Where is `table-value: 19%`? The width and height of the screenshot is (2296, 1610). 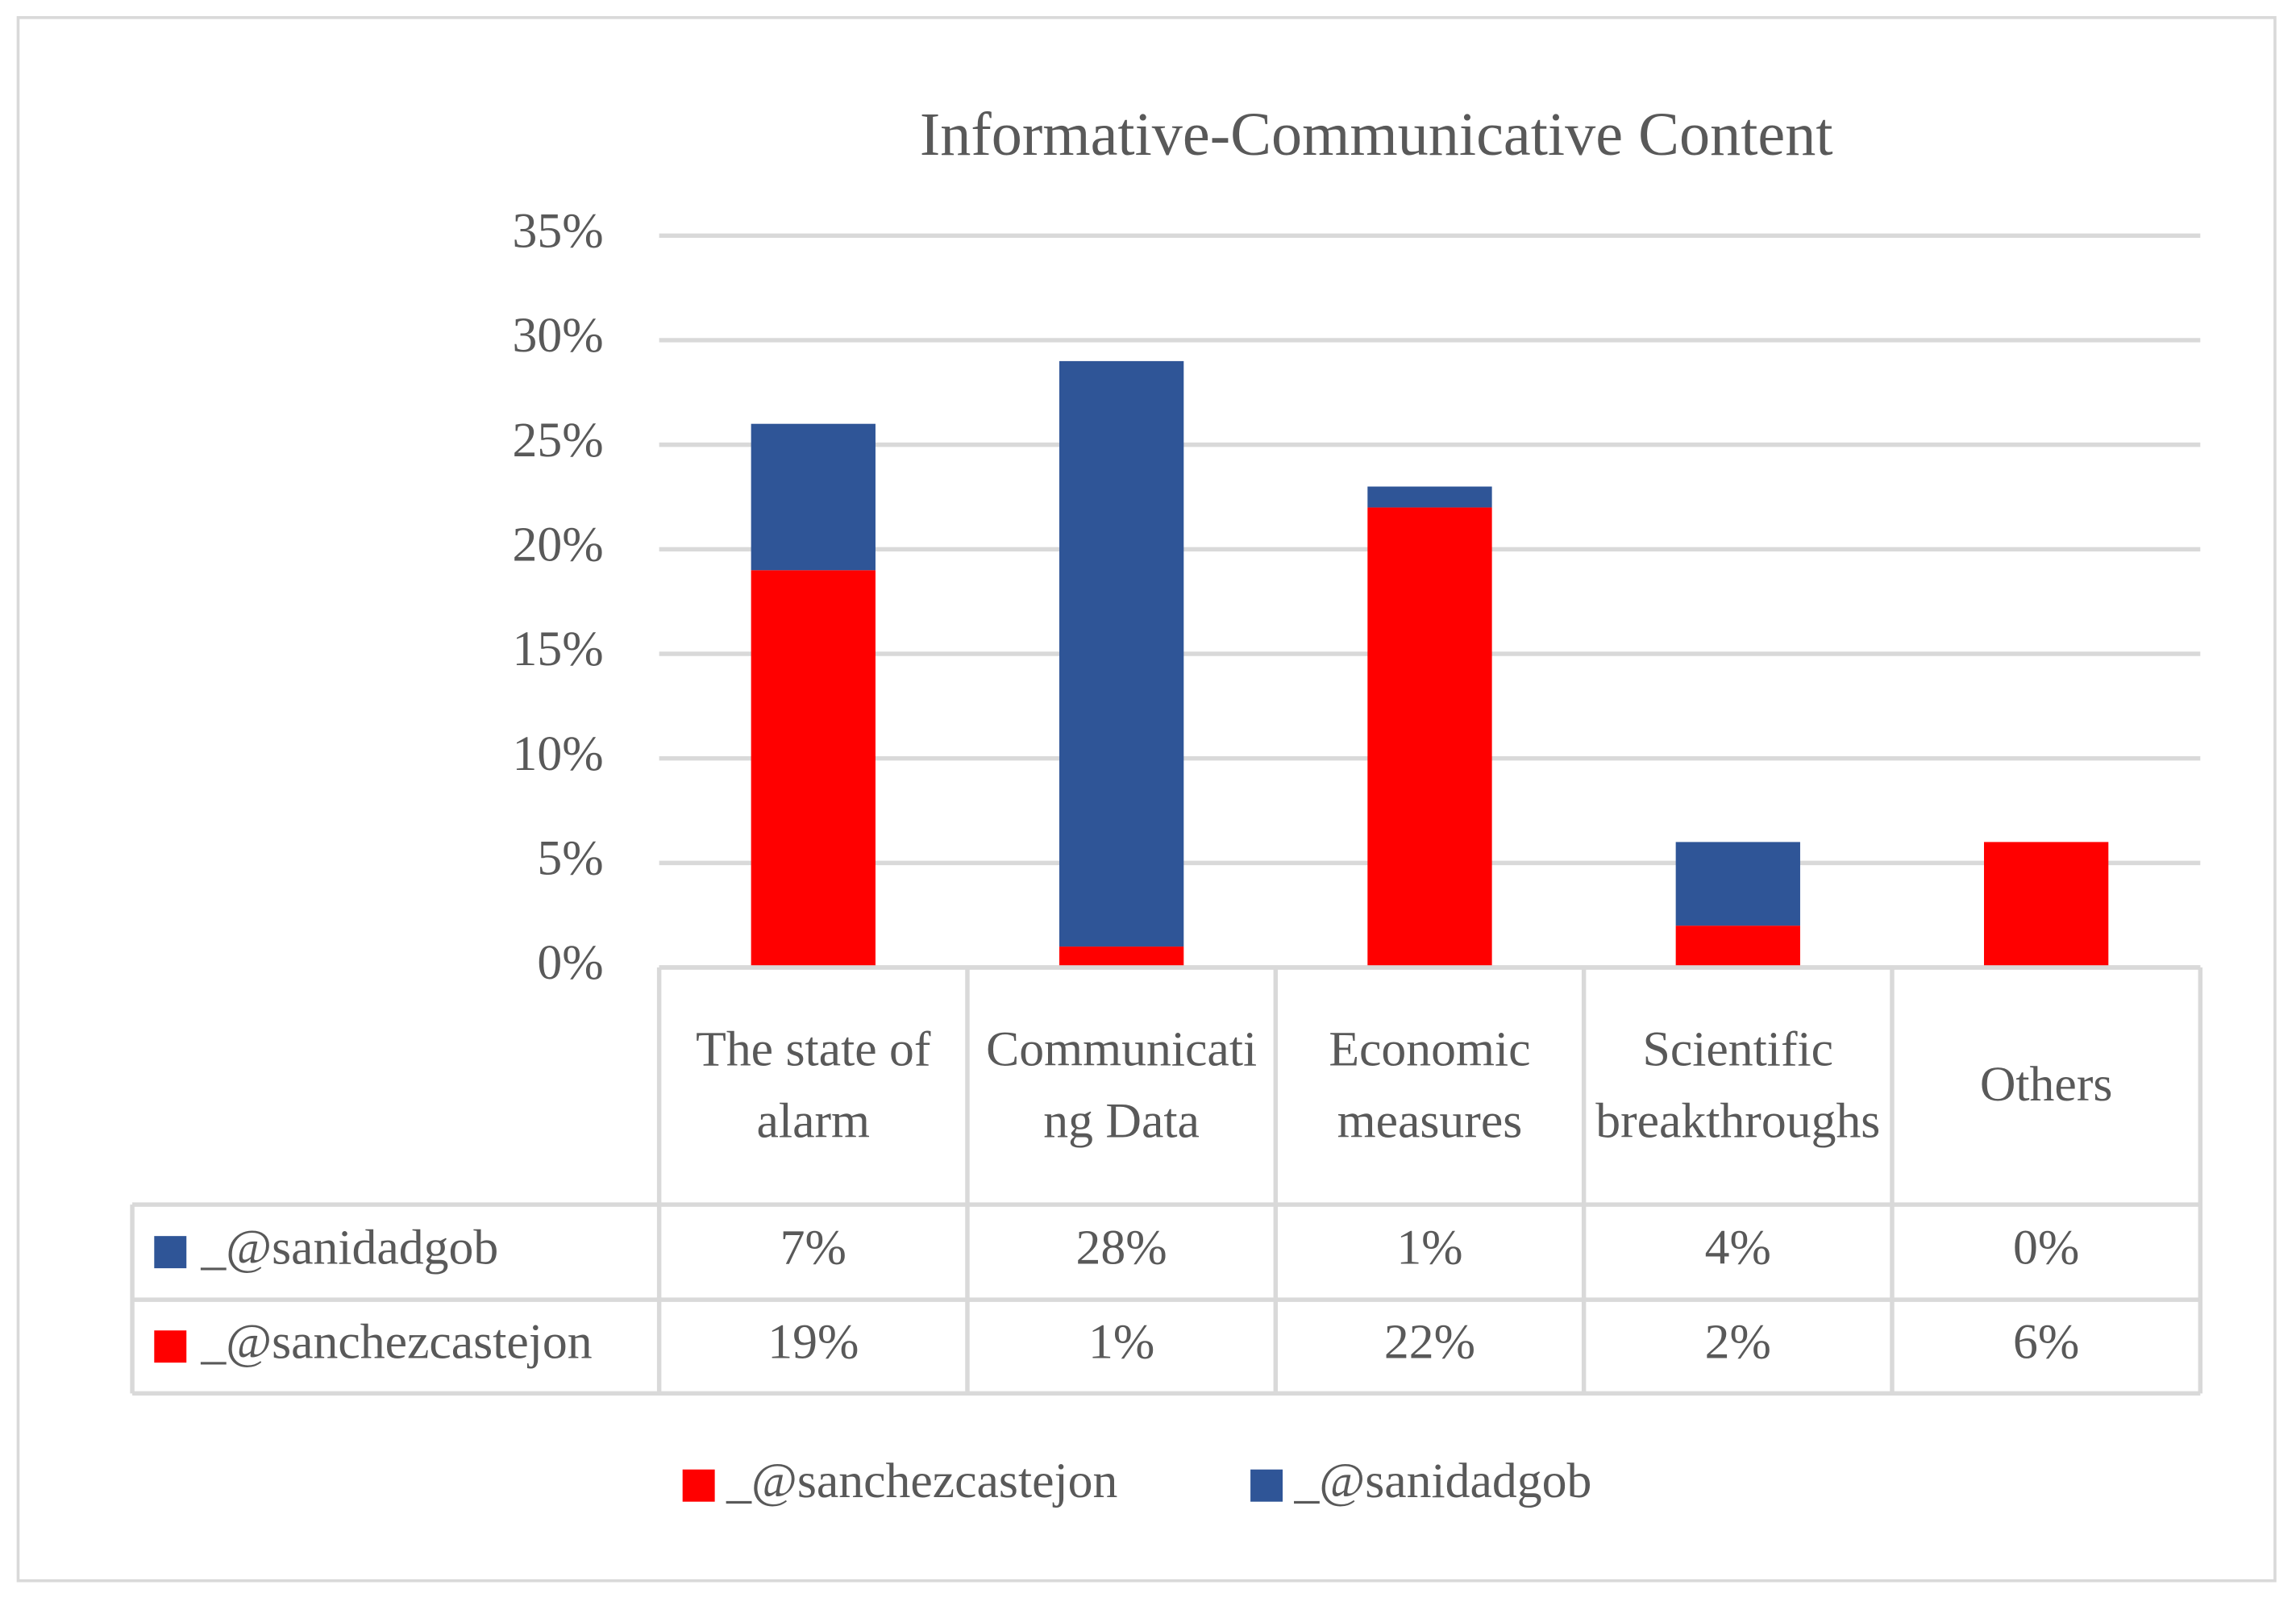
table-value: 19% is located at coordinates (813, 1341).